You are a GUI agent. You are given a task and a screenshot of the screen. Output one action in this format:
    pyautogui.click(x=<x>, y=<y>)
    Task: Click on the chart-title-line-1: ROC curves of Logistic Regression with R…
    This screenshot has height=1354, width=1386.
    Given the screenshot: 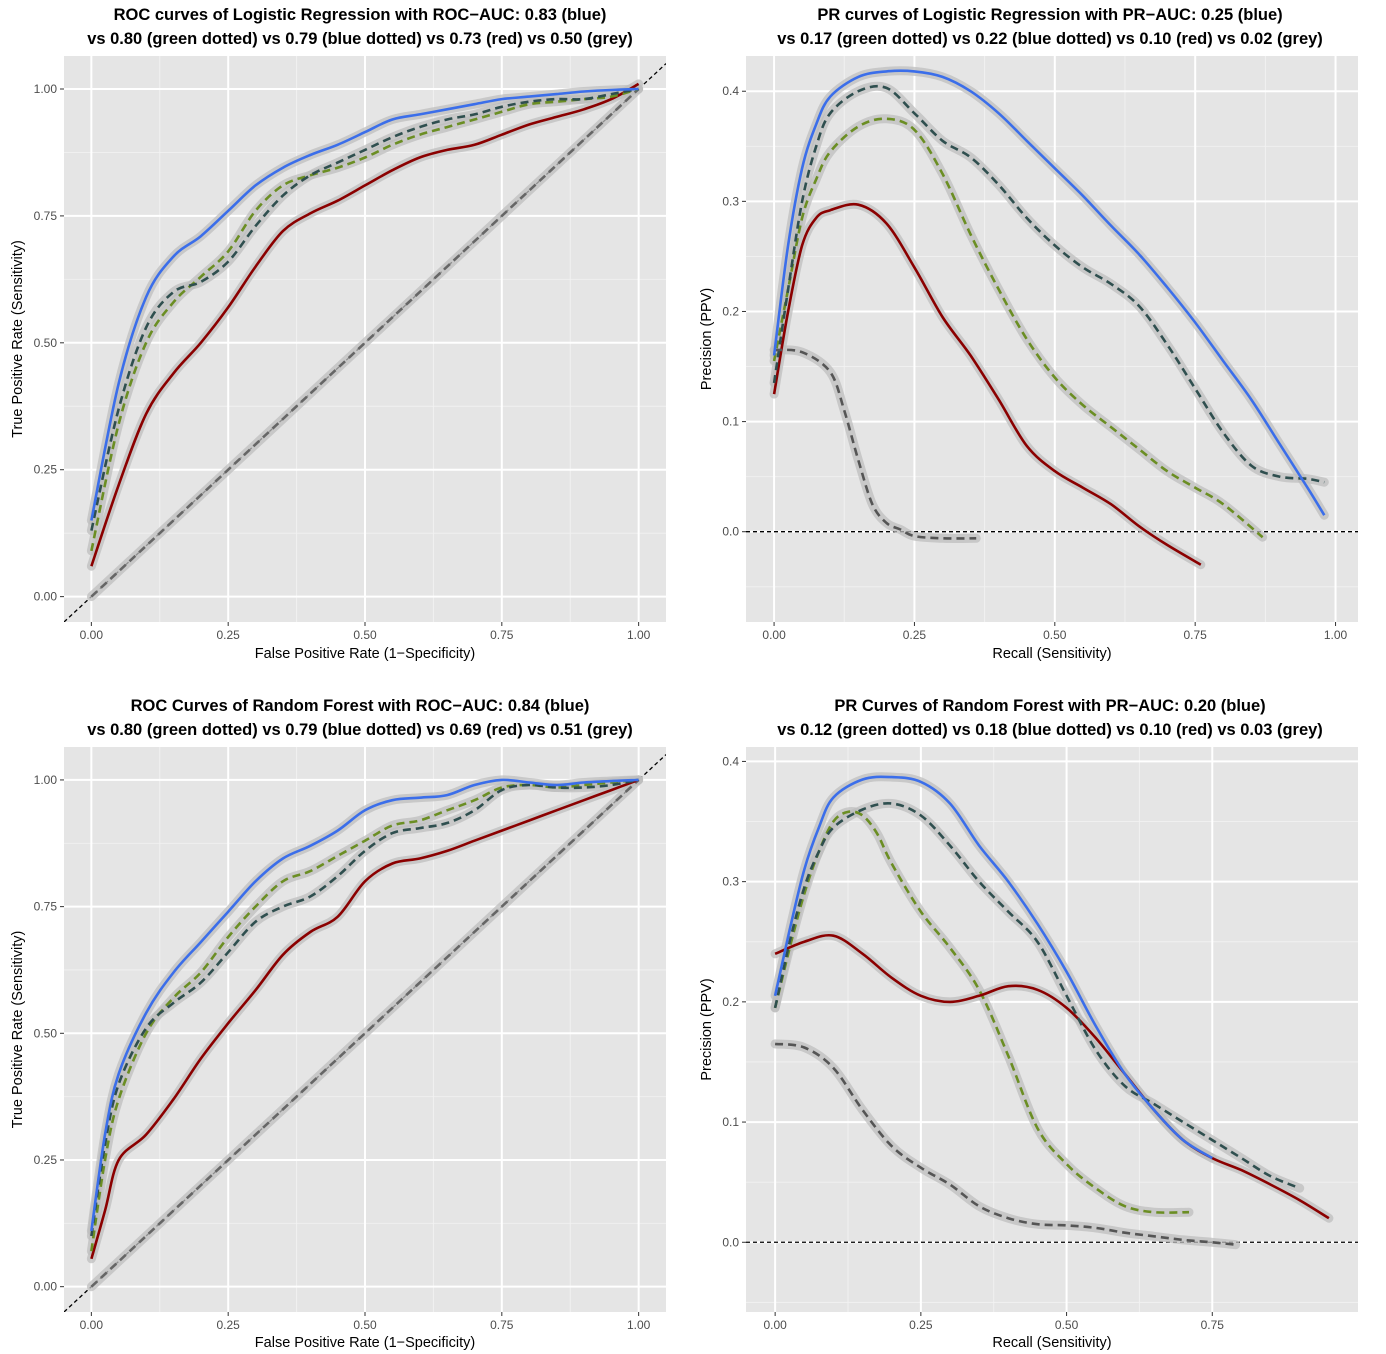 What is the action you would take?
    pyautogui.click(x=360, y=15)
    